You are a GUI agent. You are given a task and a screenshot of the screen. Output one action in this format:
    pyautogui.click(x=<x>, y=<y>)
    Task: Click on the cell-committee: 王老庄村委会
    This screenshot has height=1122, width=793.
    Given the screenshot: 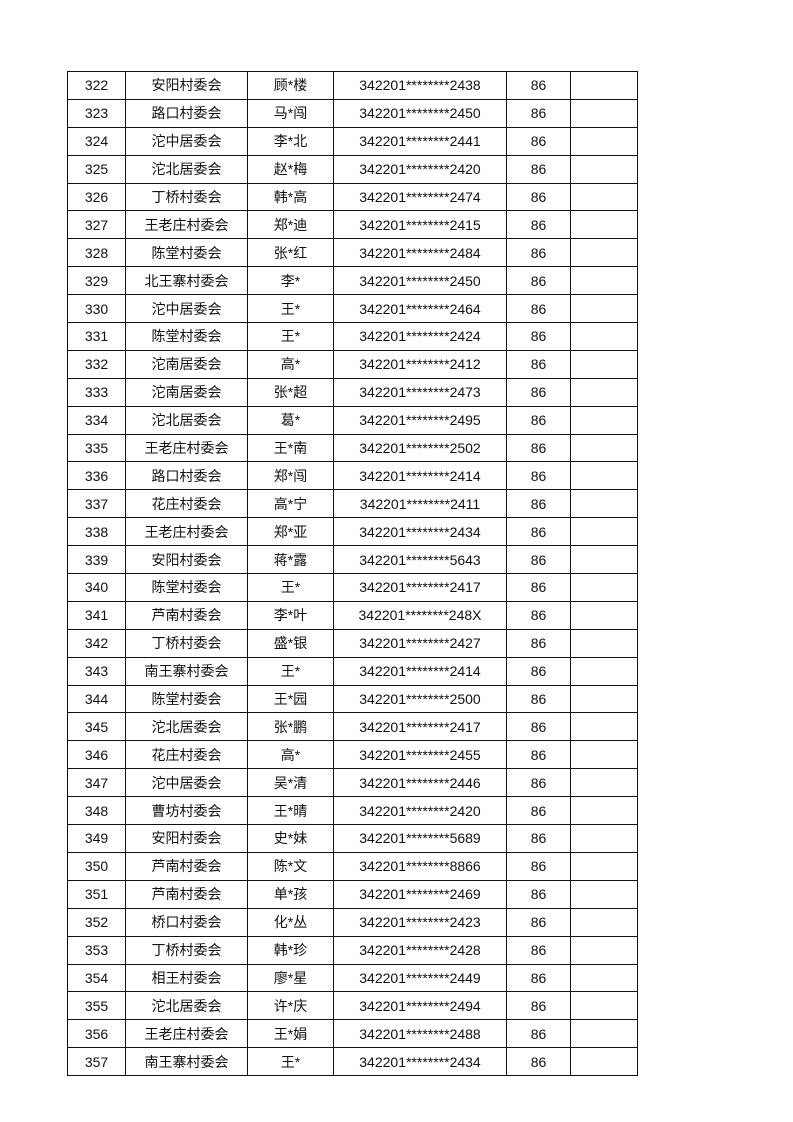 What is the action you would take?
    pyautogui.click(x=186, y=448)
    